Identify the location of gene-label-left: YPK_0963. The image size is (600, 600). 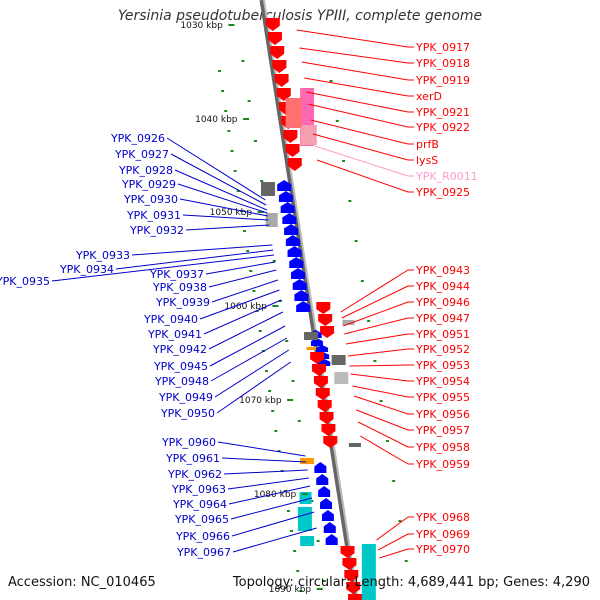
(198, 489).